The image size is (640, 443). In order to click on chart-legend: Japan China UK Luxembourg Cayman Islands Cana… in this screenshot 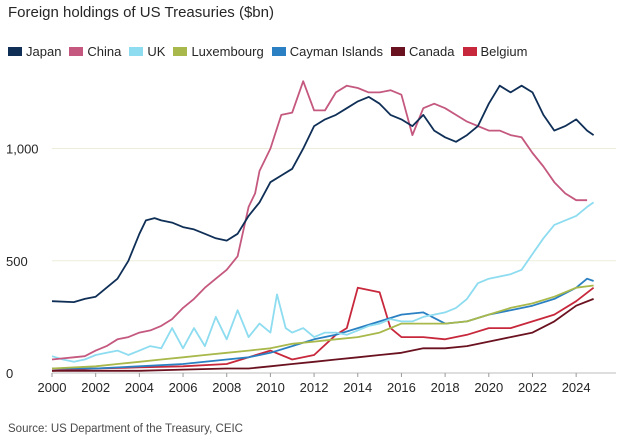, I will do `click(267, 51)`.